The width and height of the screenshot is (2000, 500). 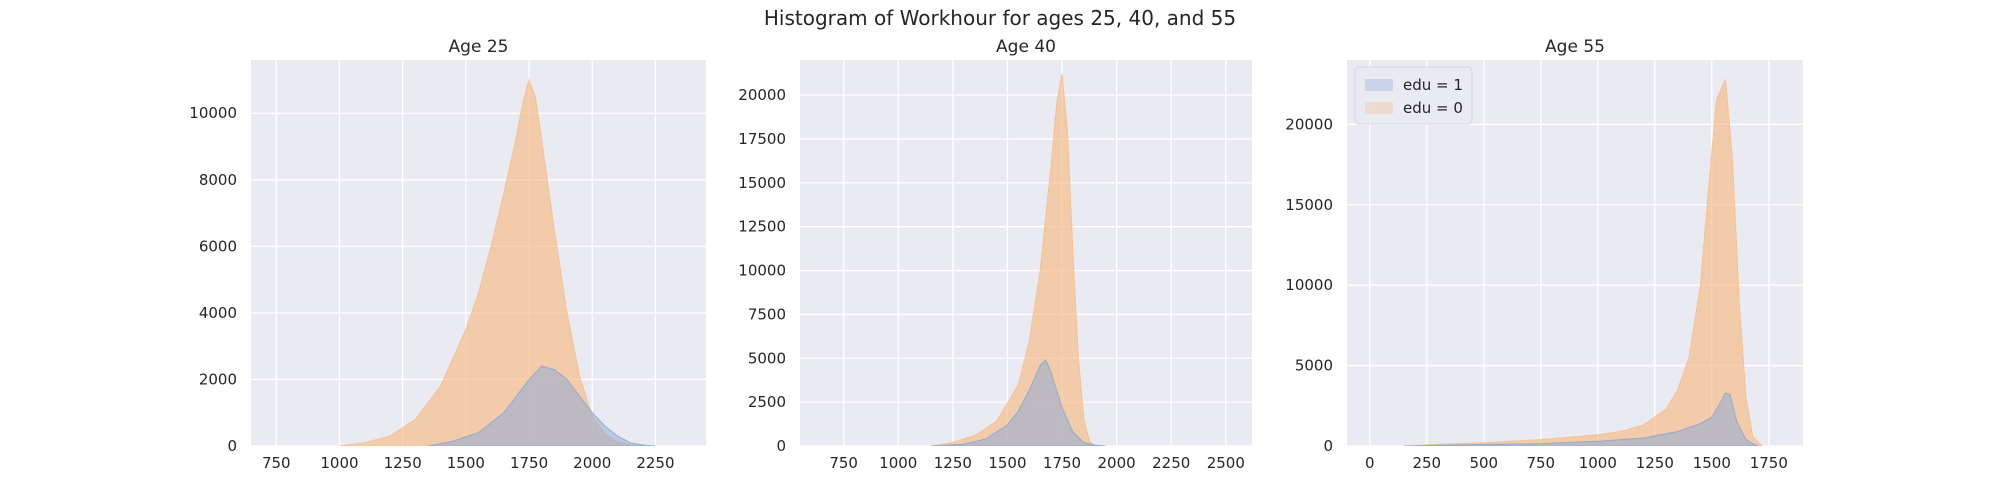 What do you see at coordinates (1575, 47) in the screenshot?
I see `panel-title: Age 55` at bounding box center [1575, 47].